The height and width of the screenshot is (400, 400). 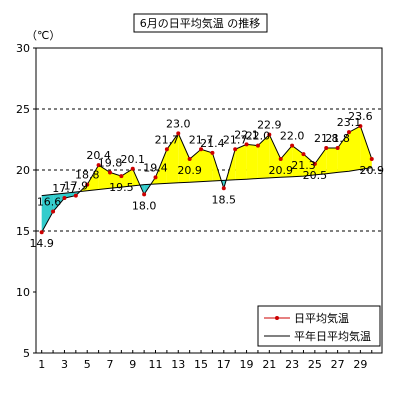 What do you see at coordinates (269, 364) in the screenshot?
I see `x-tick-label: 21` at bounding box center [269, 364].